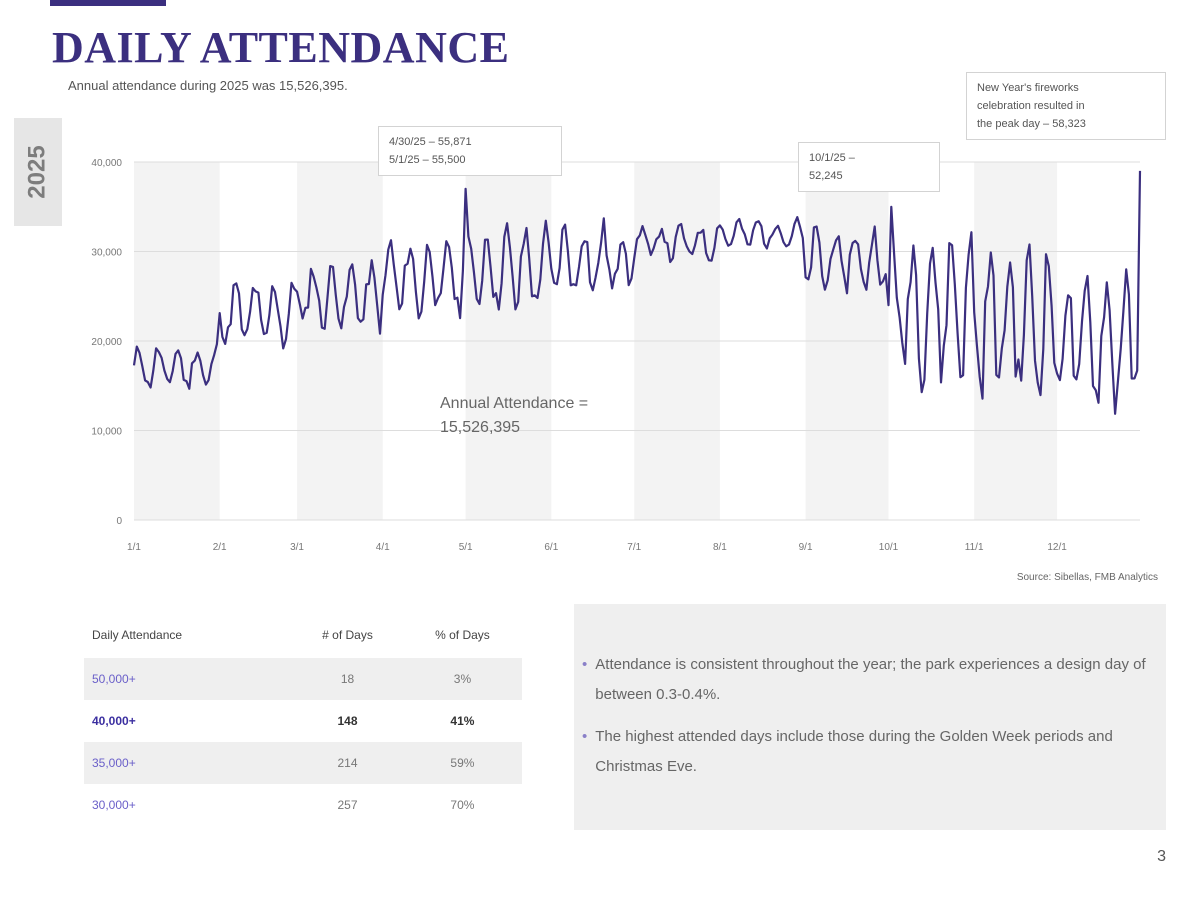 This screenshot has height=900, width=1200. What do you see at coordinates (430, 142) in the screenshot?
I see `callout-line: 4/30/25 – 55,871` at bounding box center [430, 142].